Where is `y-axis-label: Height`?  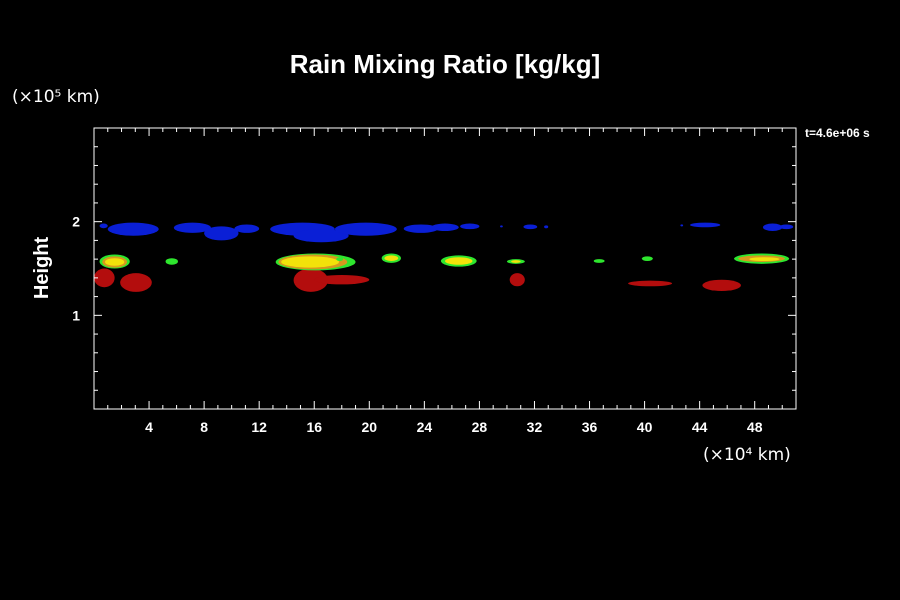 y-axis-label: Height is located at coordinates (42, 268).